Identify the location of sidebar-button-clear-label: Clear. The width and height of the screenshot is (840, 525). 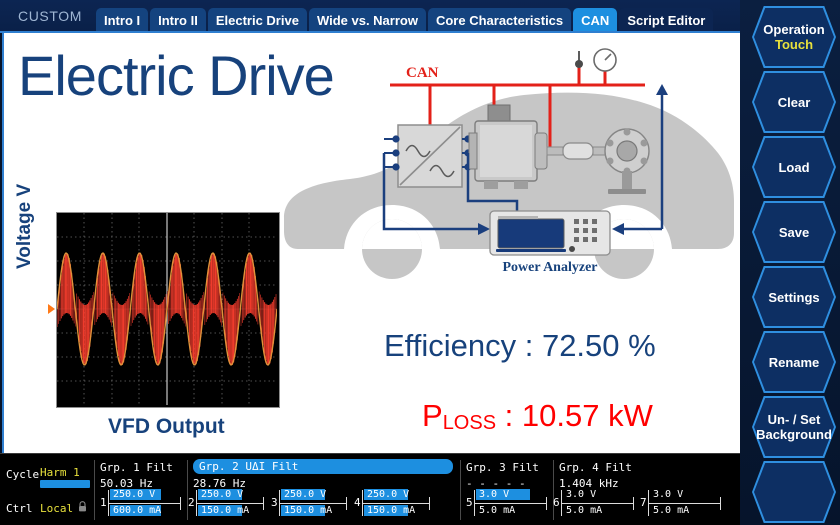
(794, 102).